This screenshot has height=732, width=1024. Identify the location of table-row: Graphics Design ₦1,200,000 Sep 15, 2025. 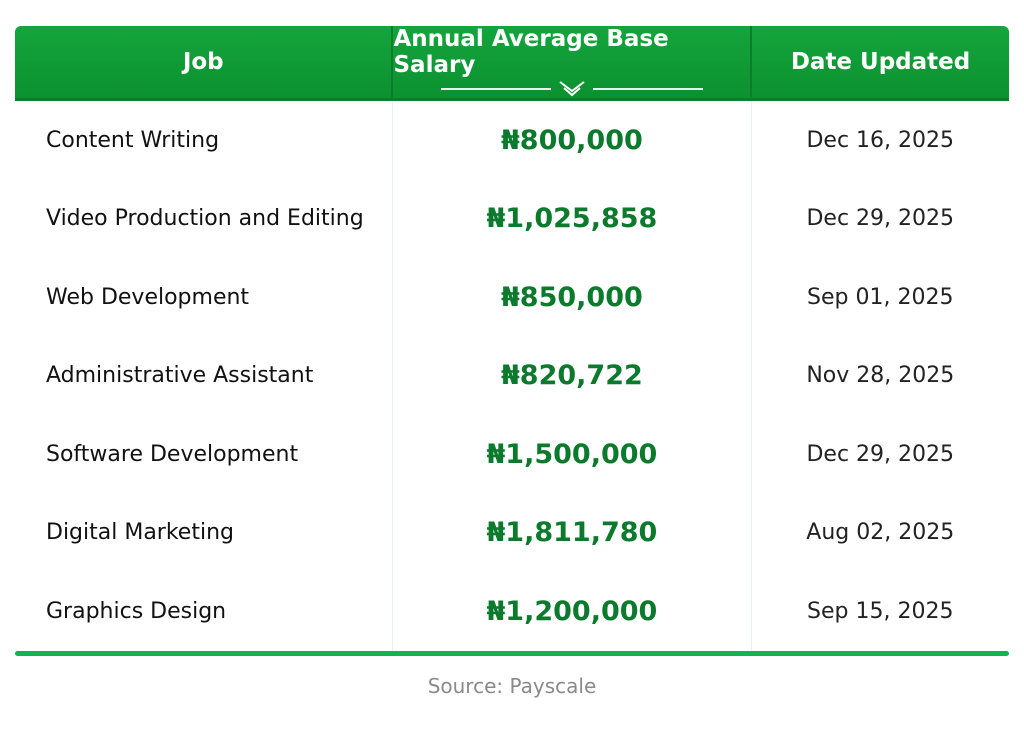
(512, 611).